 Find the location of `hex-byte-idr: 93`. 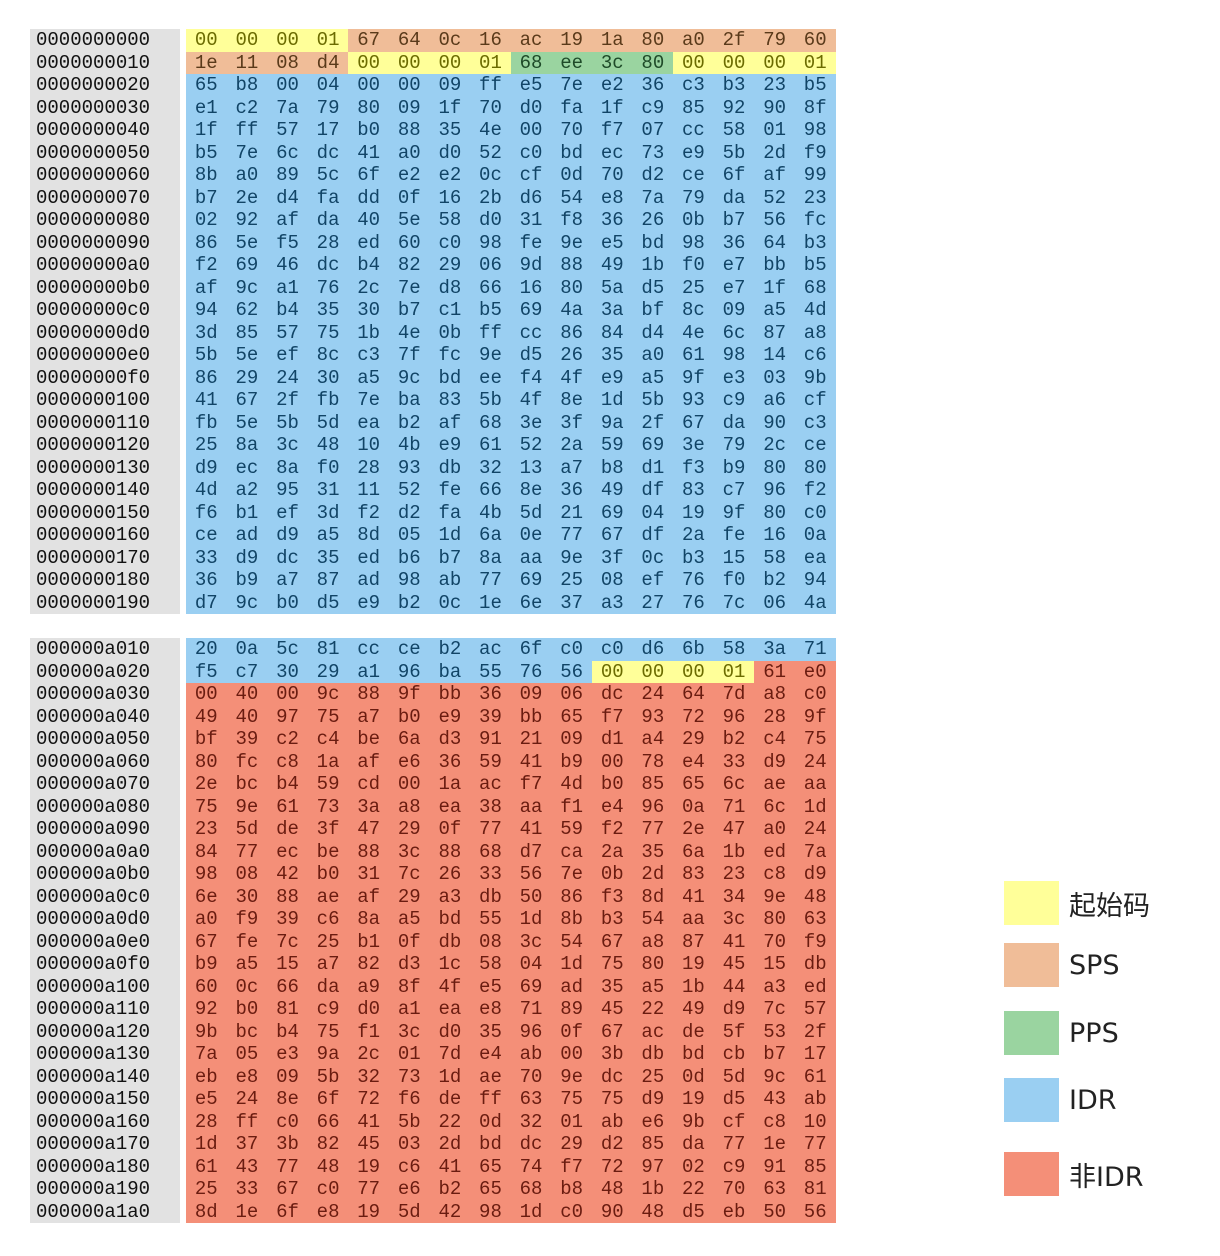

hex-byte-idr: 93 is located at coordinates (693, 400).